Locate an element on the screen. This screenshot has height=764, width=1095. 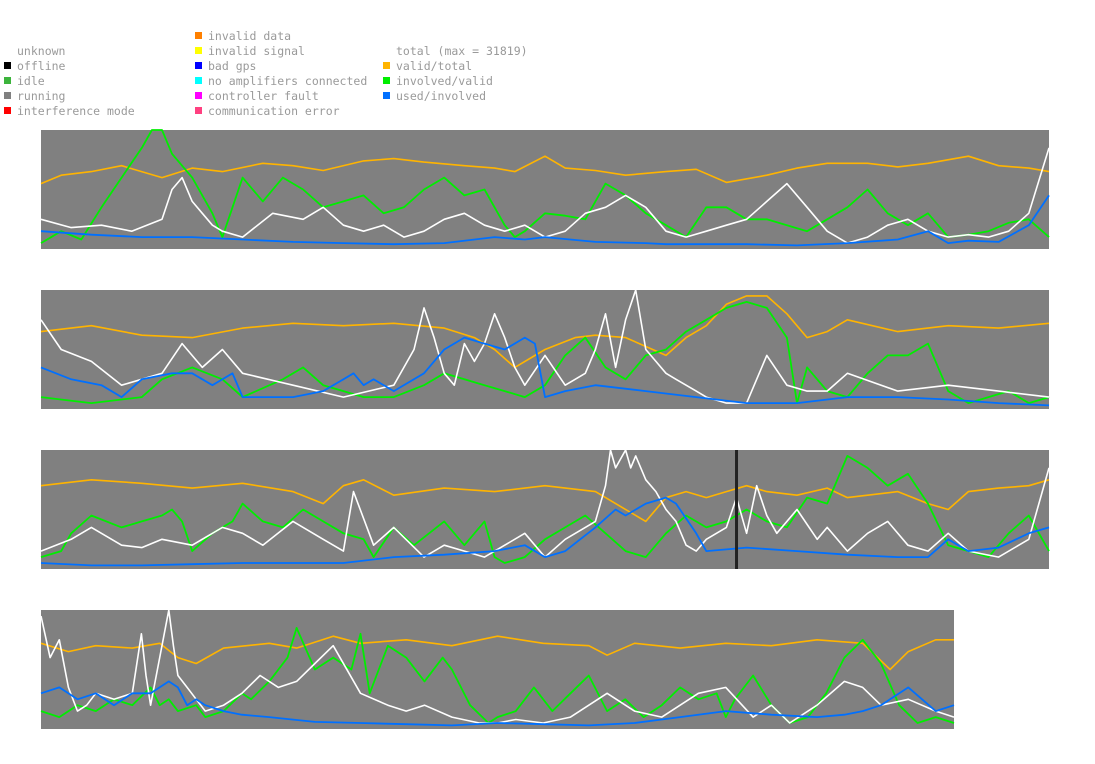
legend-label: valid/total is located at coordinates (434, 66).